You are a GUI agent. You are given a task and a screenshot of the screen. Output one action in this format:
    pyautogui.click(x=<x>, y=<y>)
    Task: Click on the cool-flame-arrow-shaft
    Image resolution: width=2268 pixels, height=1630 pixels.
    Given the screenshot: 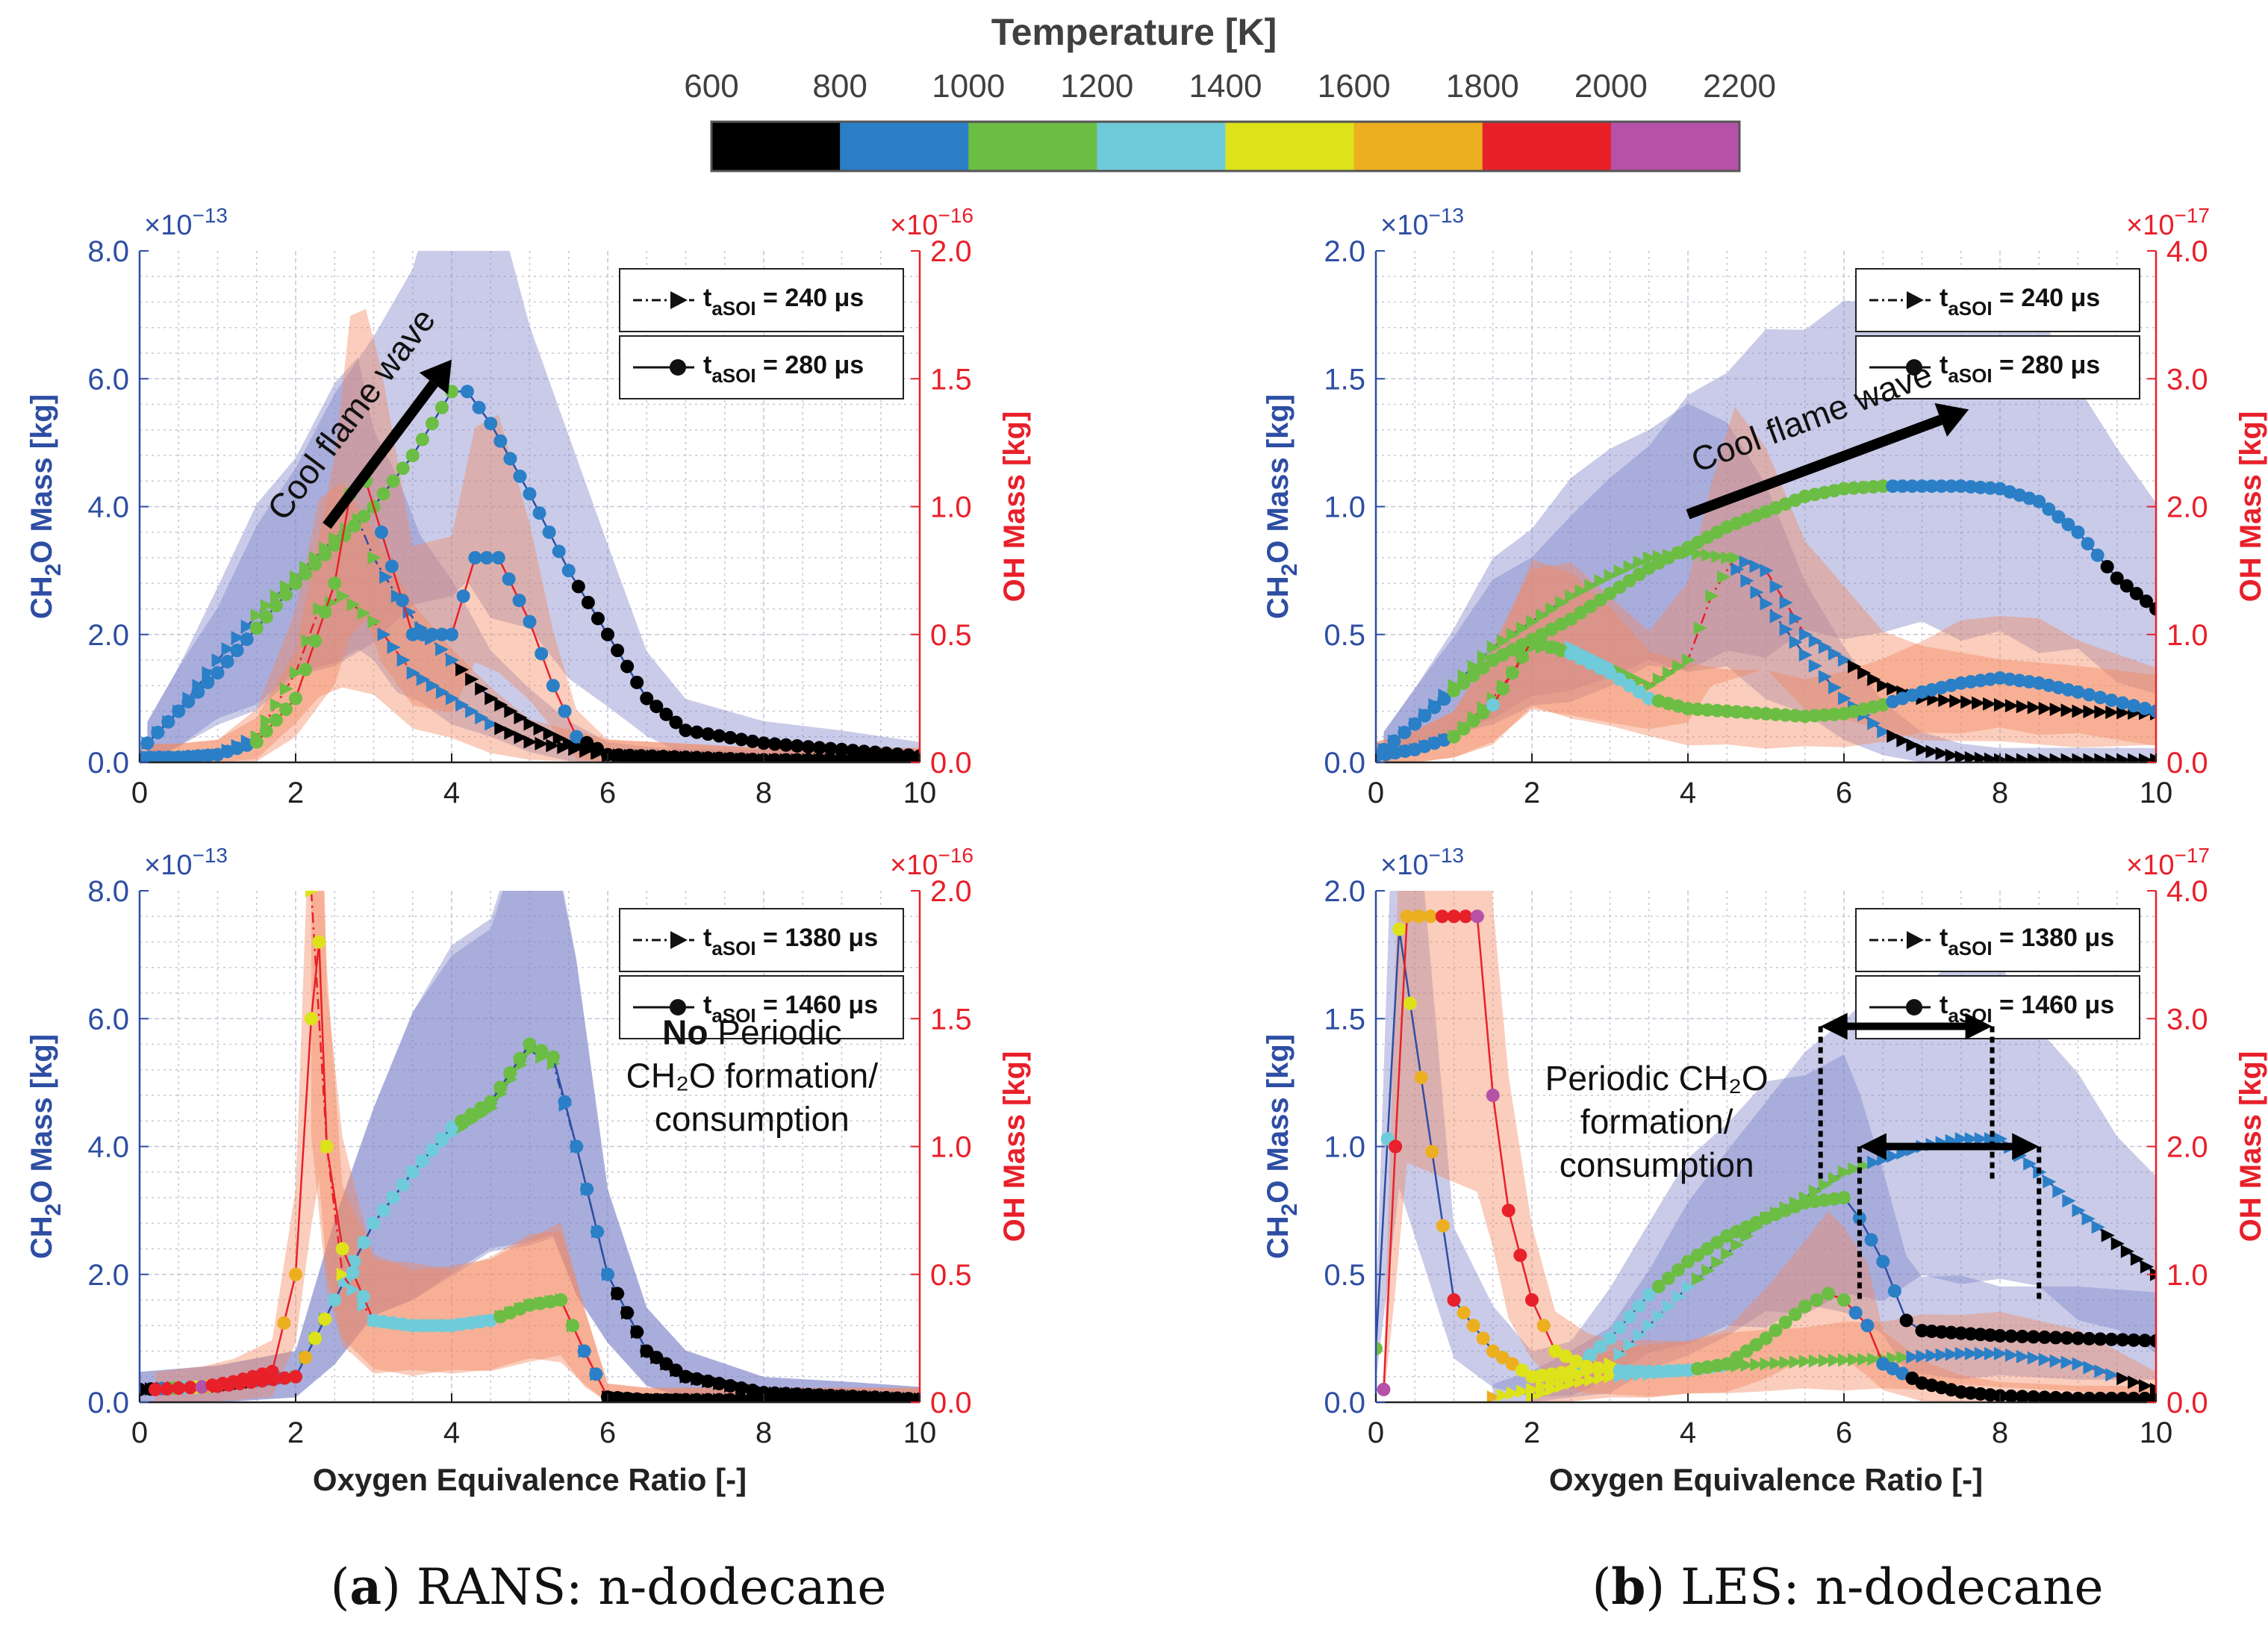 What is the action you would take?
    pyautogui.click(x=380, y=454)
    